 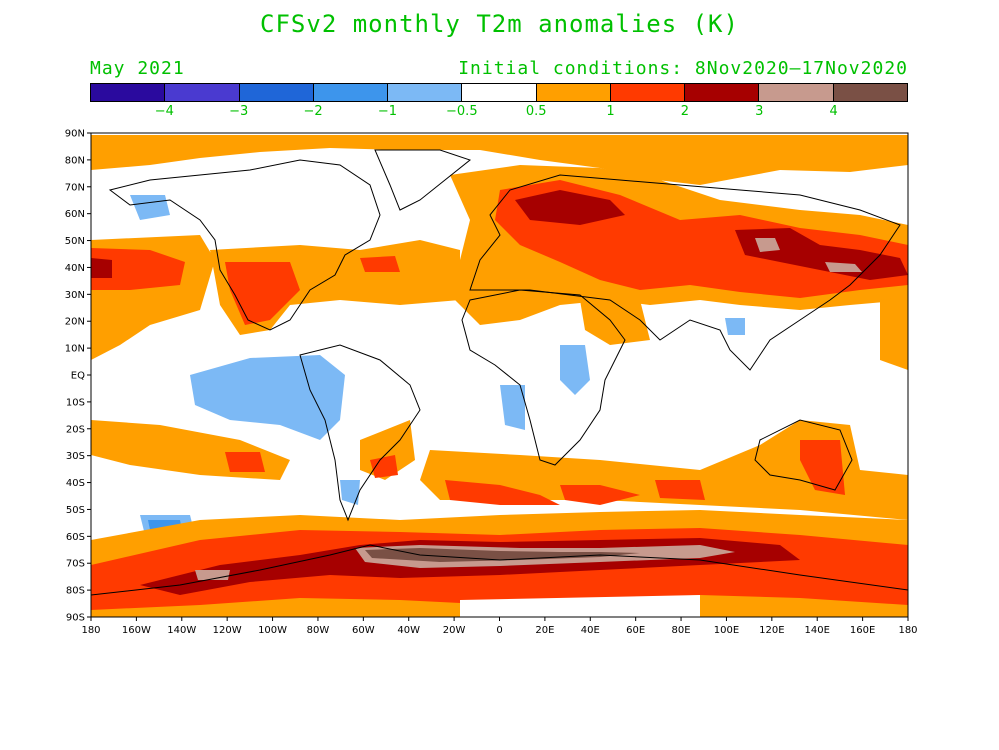 What do you see at coordinates (75, 187) in the screenshot?
I see `lat-label: 70N` at bounding box center [75, 187].